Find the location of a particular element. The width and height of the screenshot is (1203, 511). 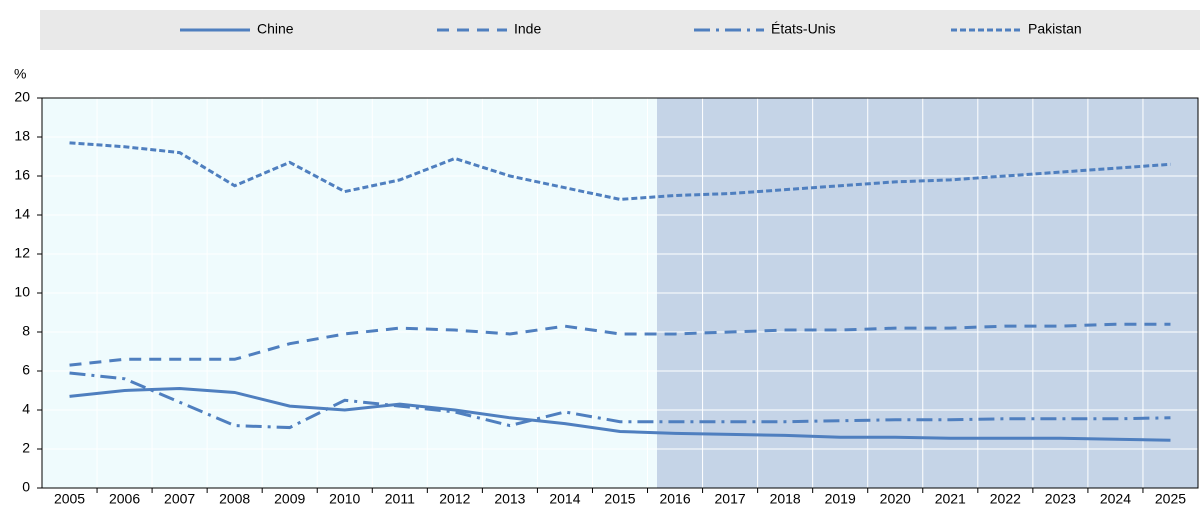

x-tick-label: 2010 is located at coordinates (344, 499).